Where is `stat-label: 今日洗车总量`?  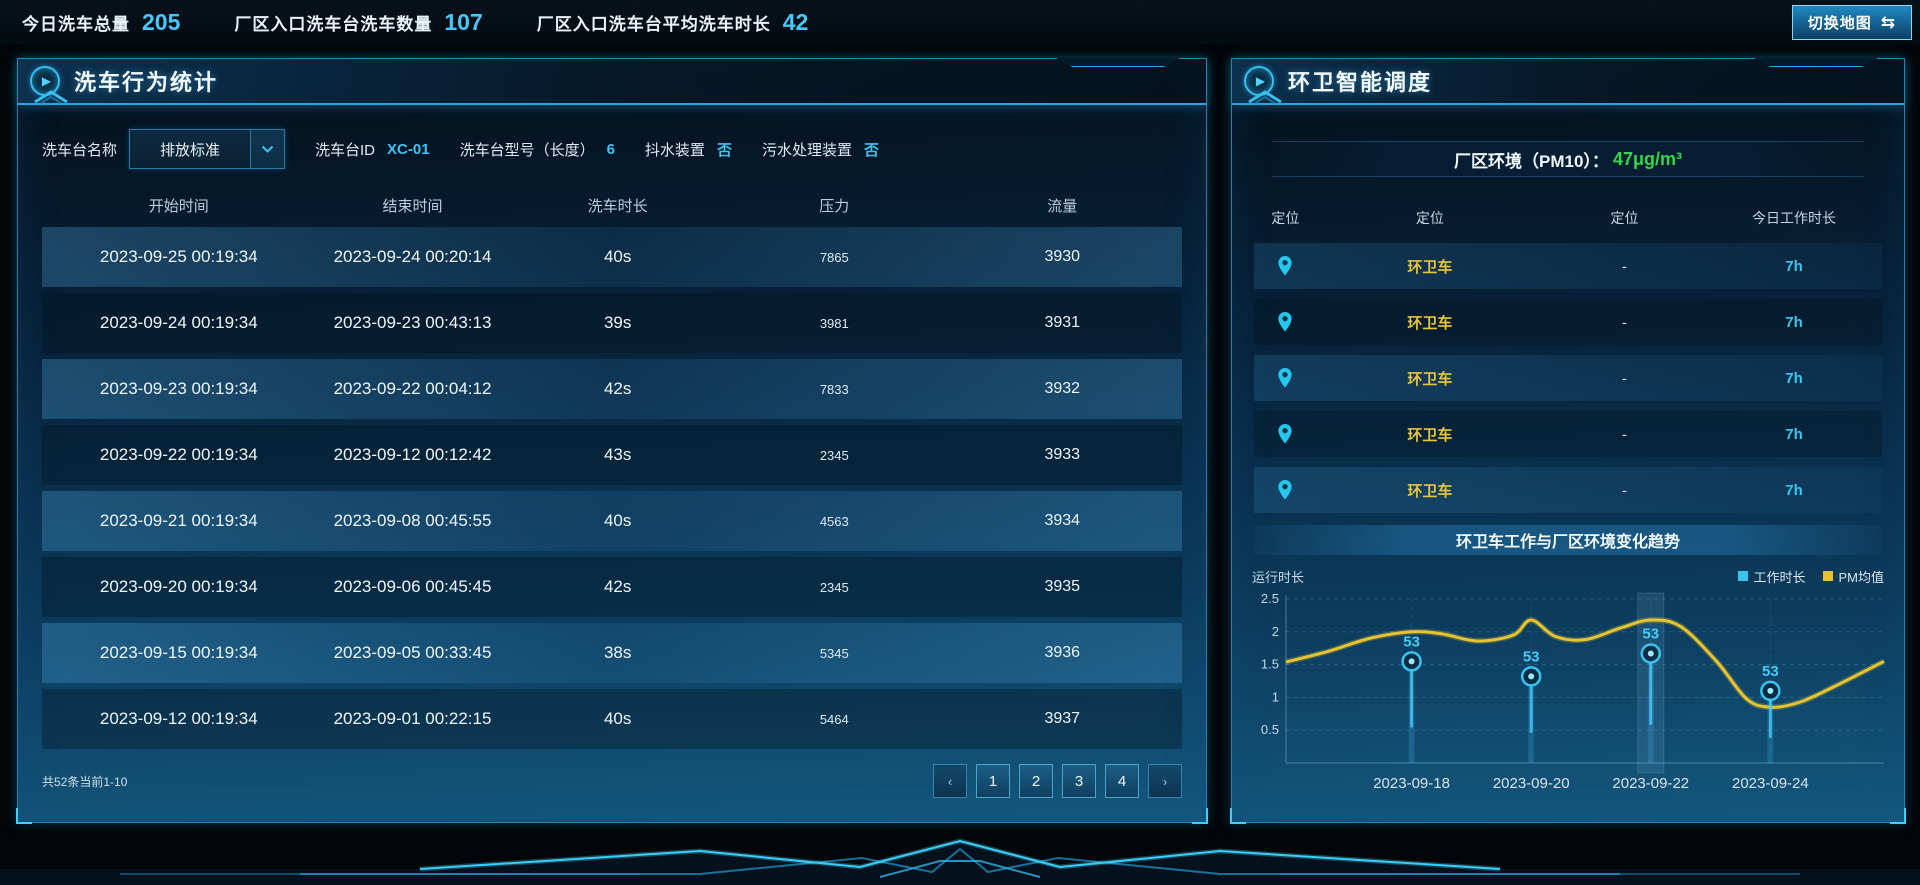
stat-label: 今日洗车总量 is located at coordinates (76, 24).